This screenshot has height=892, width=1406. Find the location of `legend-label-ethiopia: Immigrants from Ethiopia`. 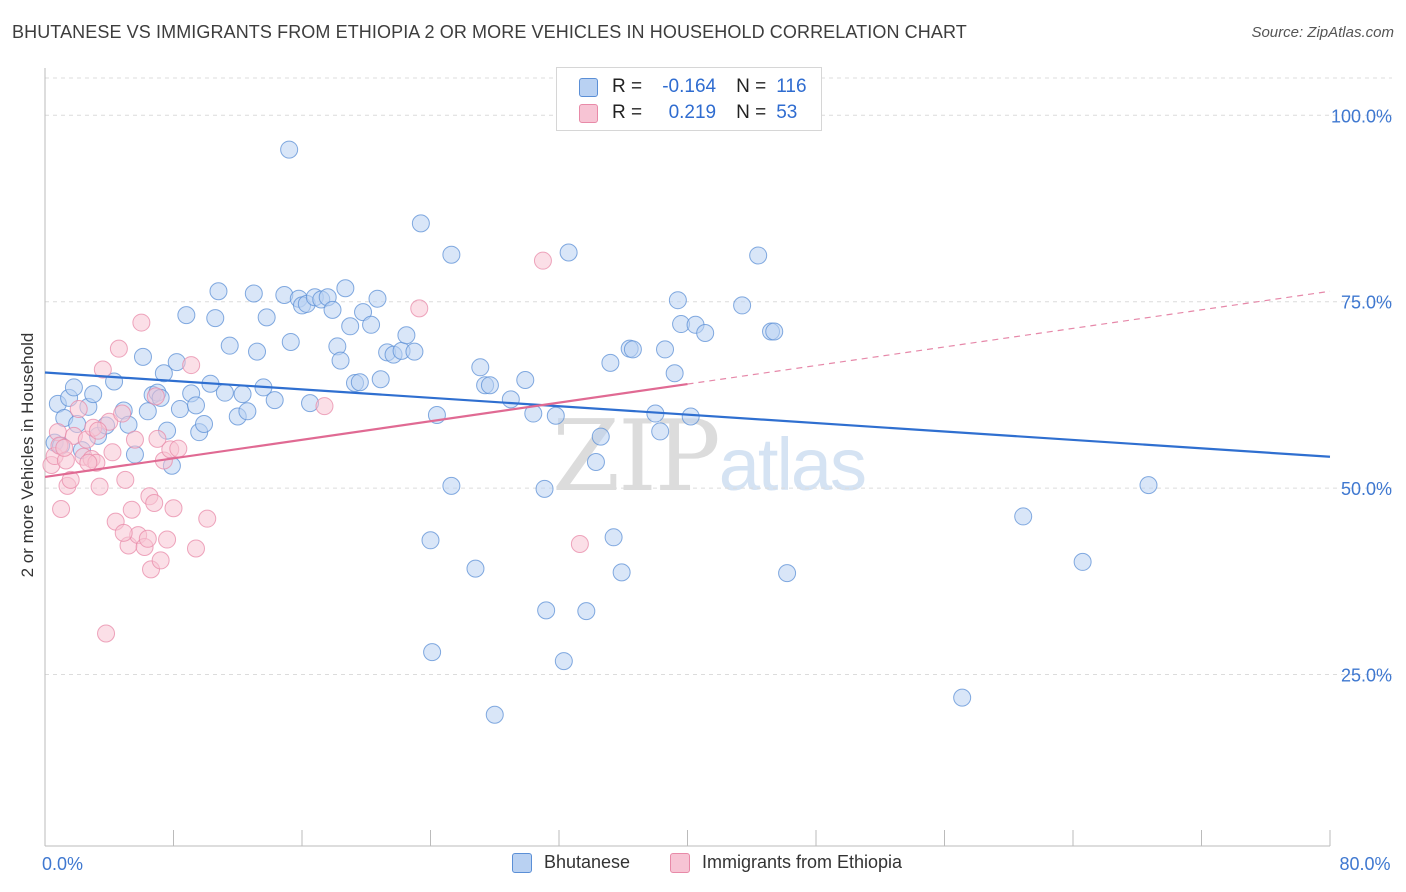

legend-label-ethiopia: Immigrants from Ethiopia is located at coordinates (802, 862).